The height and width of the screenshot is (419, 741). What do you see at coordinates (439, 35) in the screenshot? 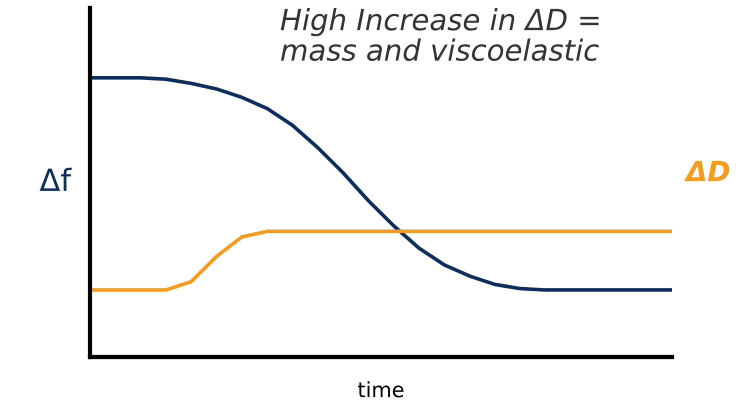
I see `chart-title: High Increase in ΔD = mass and viscoelastic` at bounding box center [439, 35].